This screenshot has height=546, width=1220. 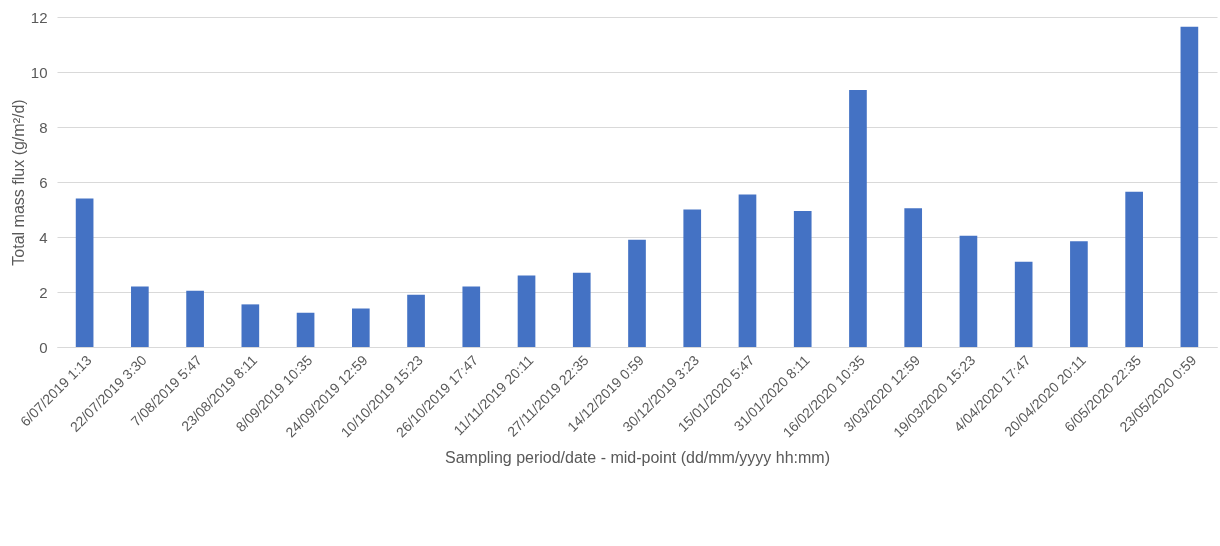 What do you see at coordinates (43, 127) in the screenshot?
I see `y-tick-label: 8` at bounding box center [43, 127].